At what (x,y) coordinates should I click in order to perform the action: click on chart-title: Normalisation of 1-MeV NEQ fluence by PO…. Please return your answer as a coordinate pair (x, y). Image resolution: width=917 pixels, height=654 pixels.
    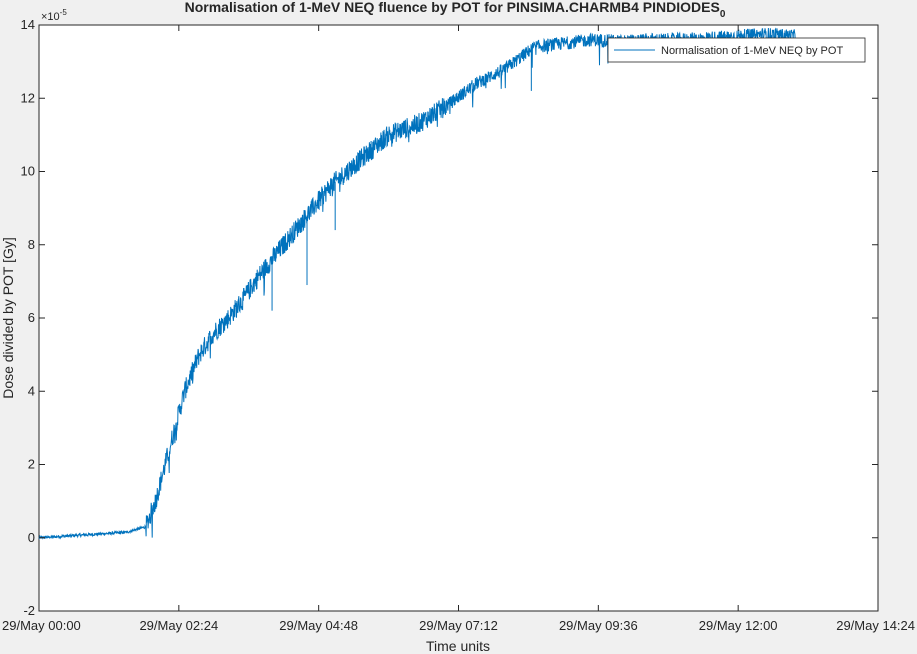
    Looking at the image, I should click on (455, 10).